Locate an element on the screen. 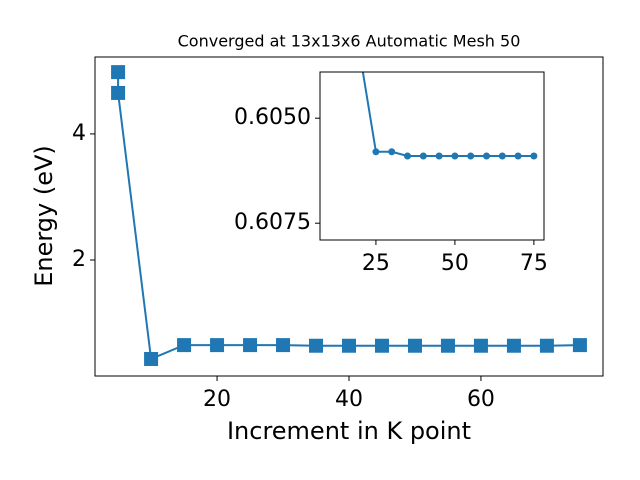 The image size is (640, 480). y-tick-label: 4 is located at coordinates (79, 133).